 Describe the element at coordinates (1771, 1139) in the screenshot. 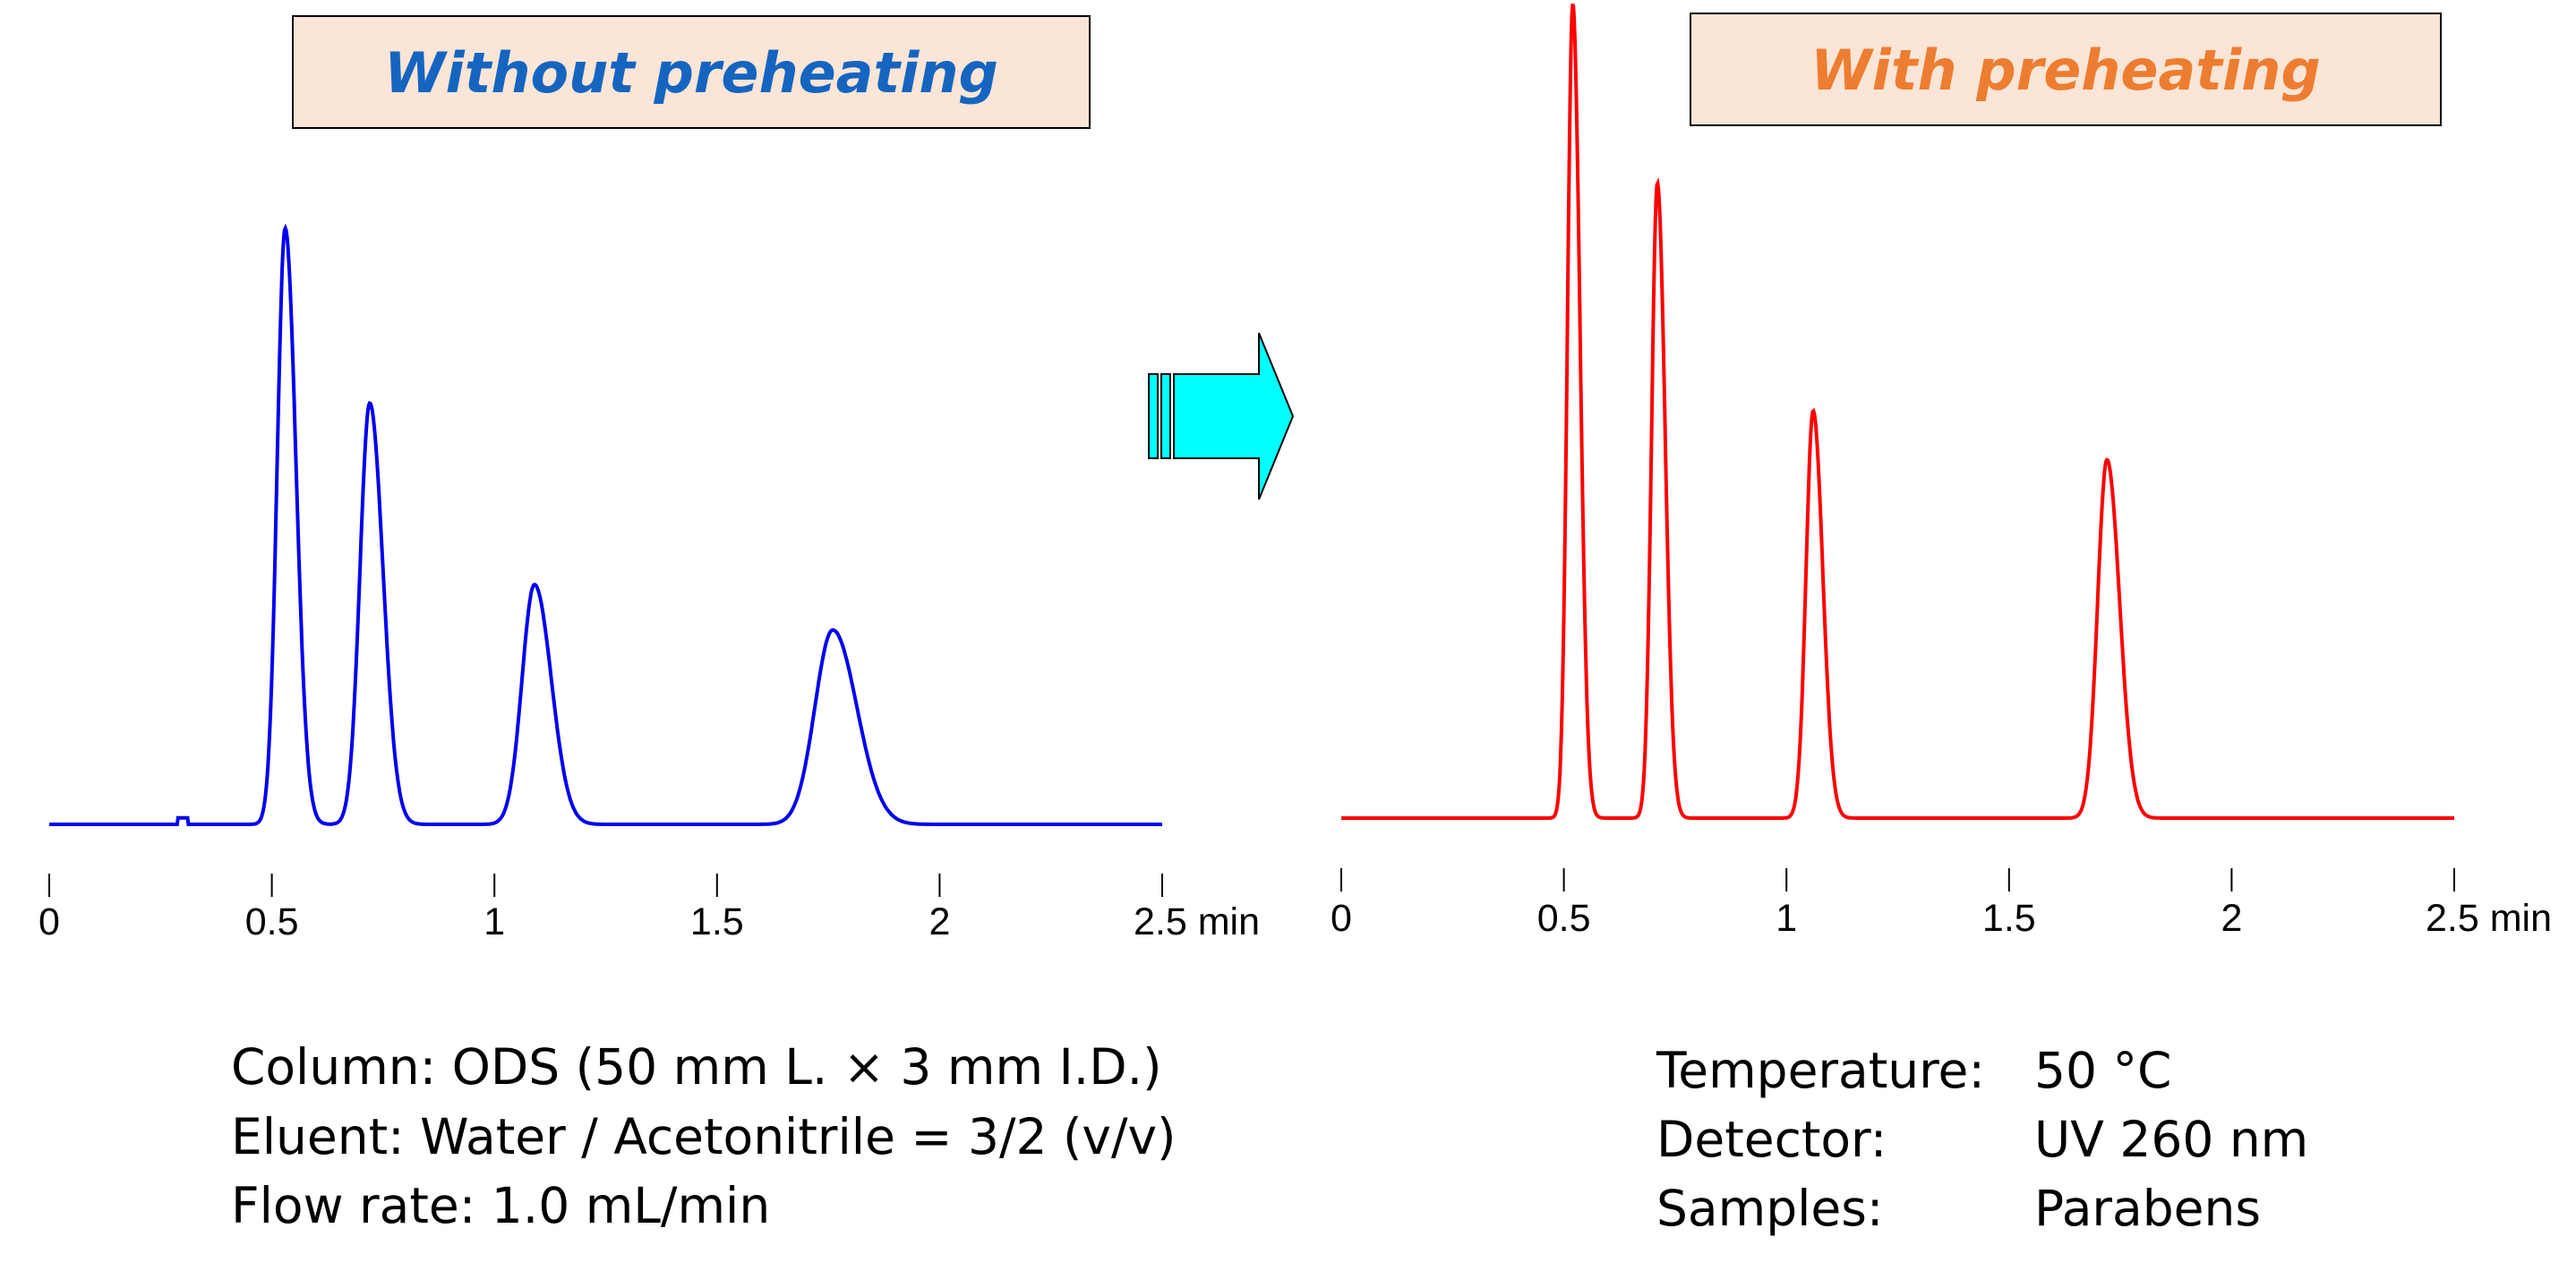

I see `condition-detector-label: Detector:` at that location.